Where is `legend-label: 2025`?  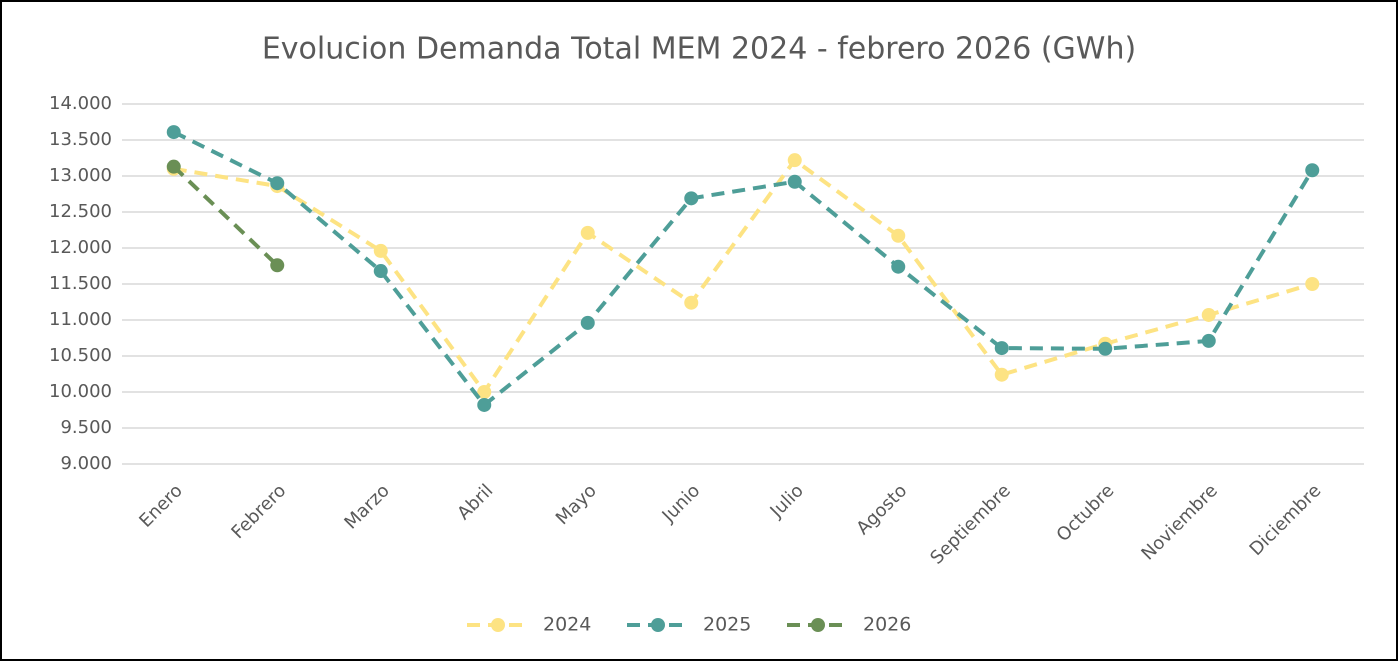
legend-label: 2025 is located at coordinates (727, 625).